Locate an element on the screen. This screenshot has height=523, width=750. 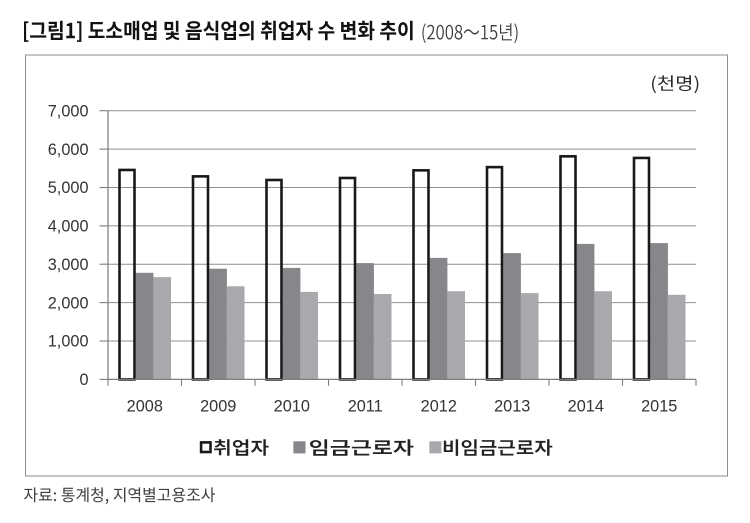
svg-text: 2014 is located at coordinates (586, 407).